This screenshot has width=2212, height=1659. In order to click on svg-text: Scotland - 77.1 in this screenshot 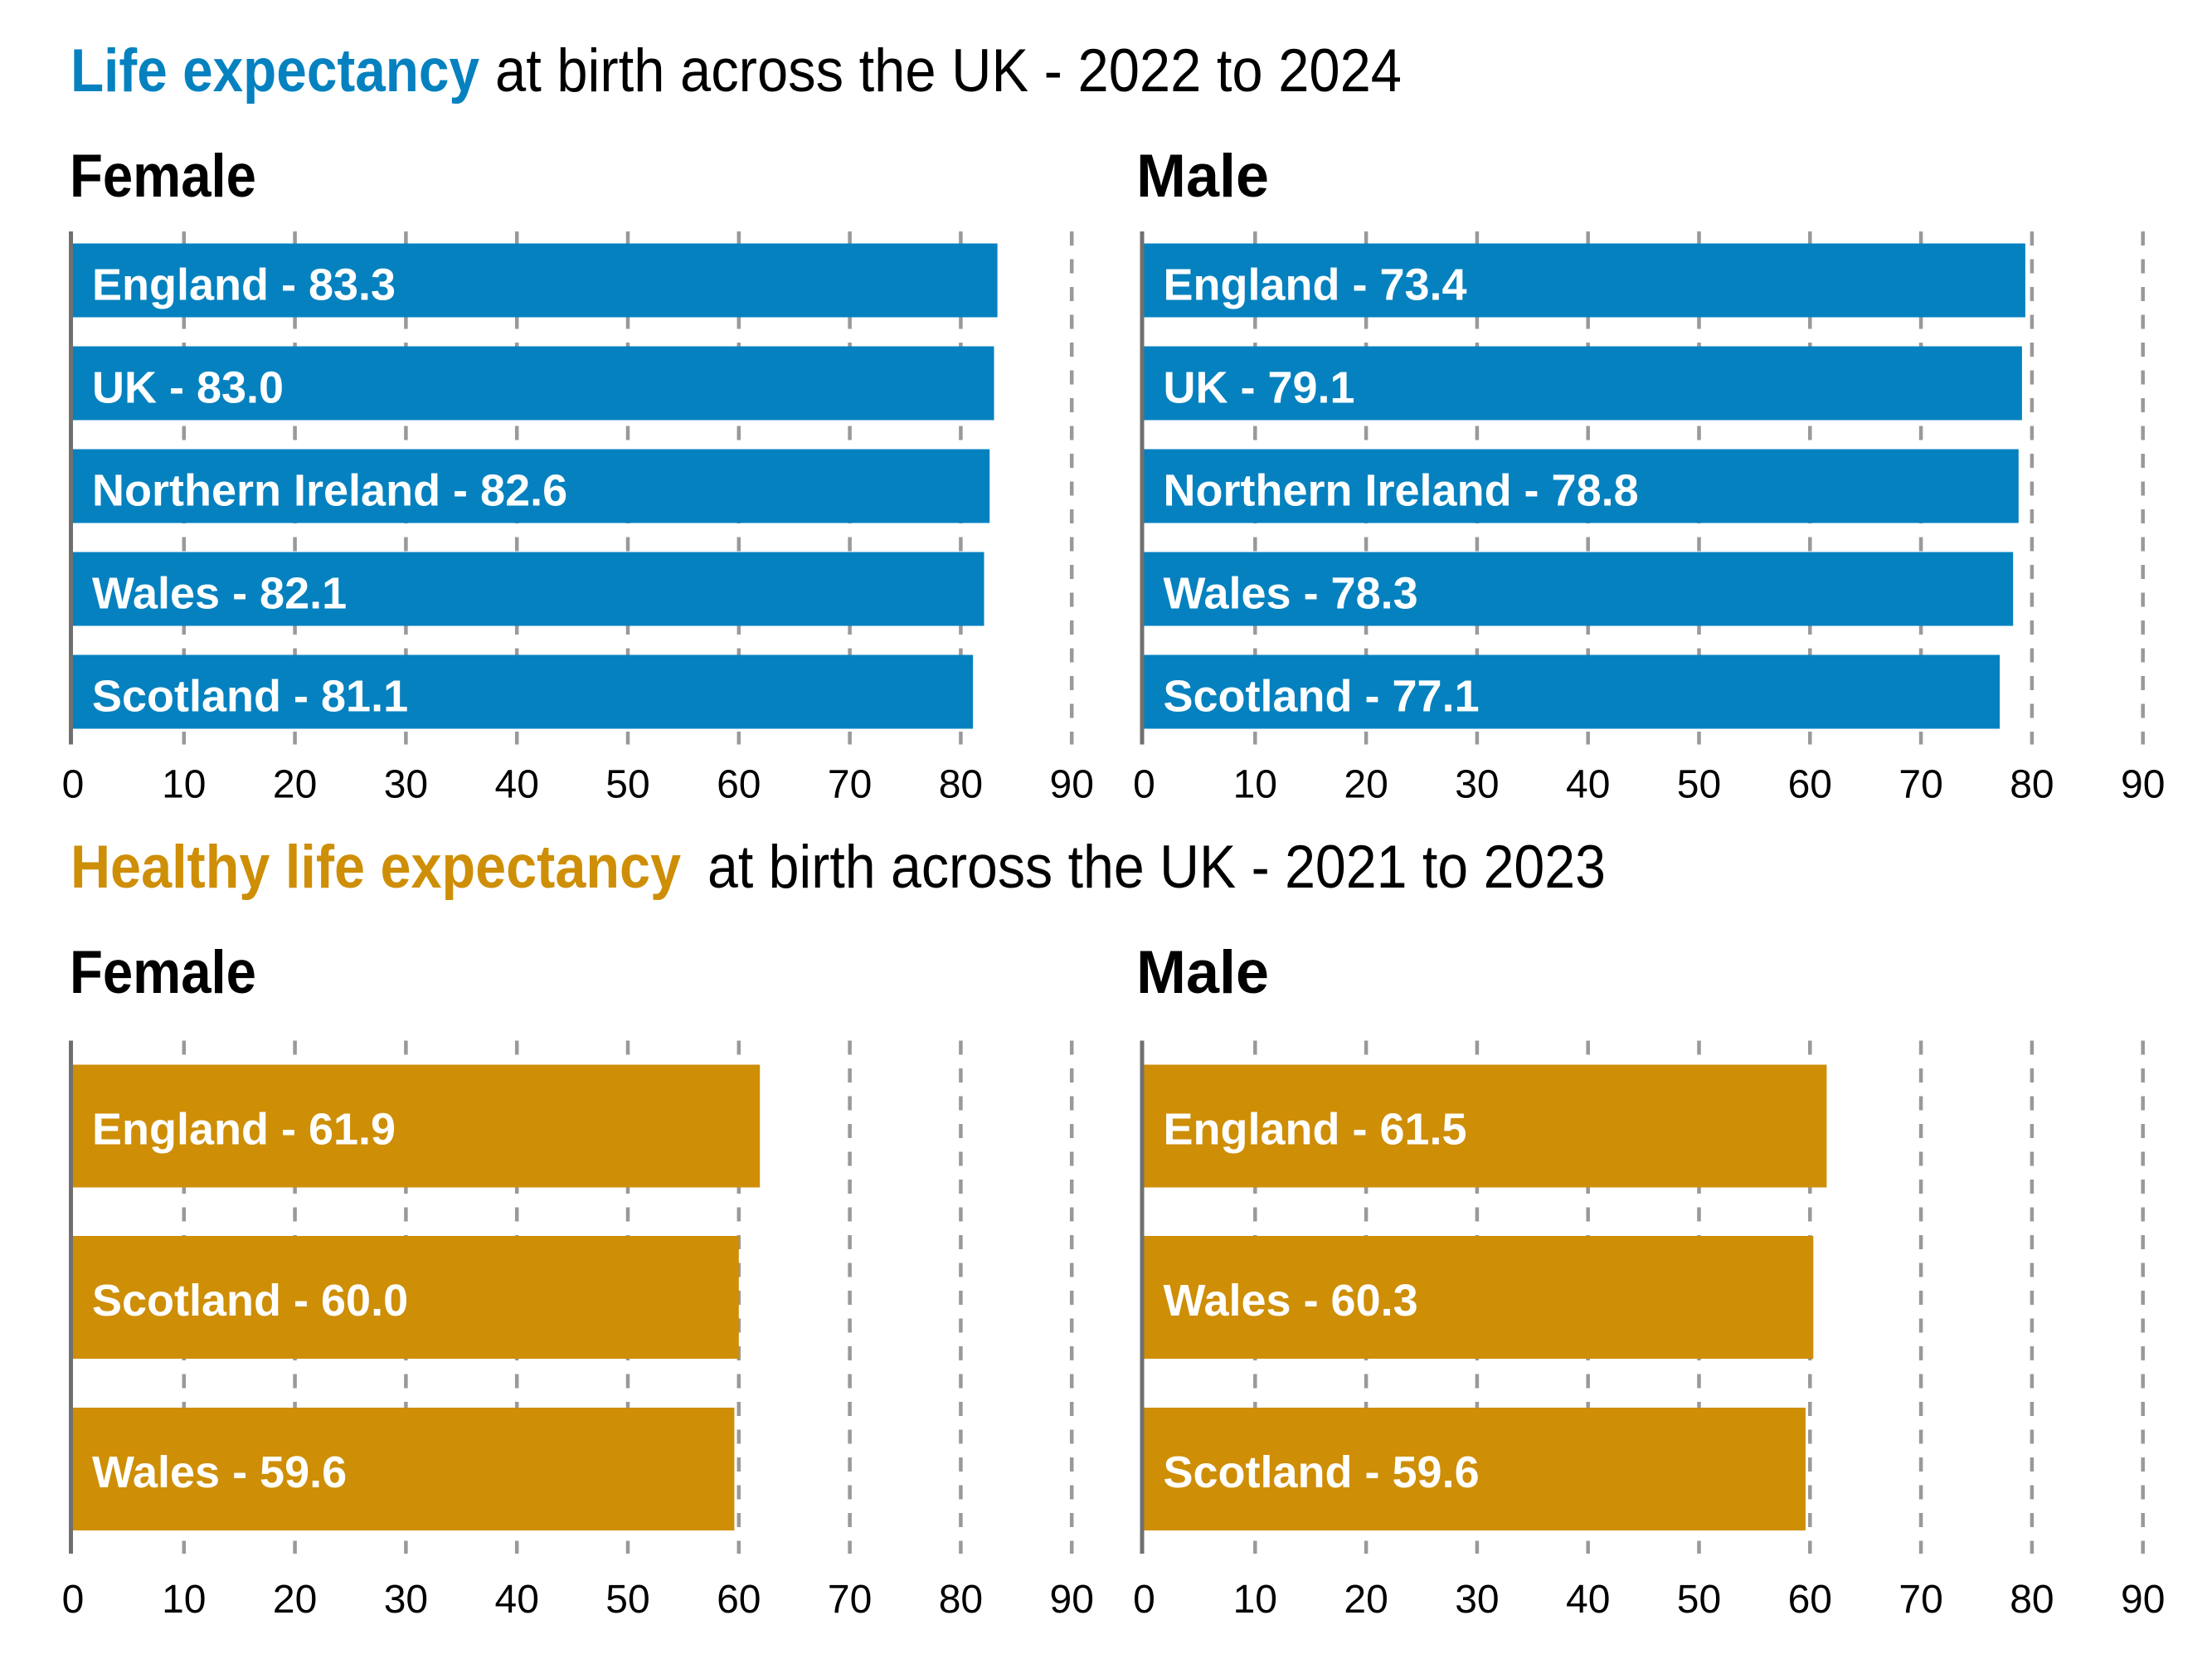, I will do `click(1322, 697)`.